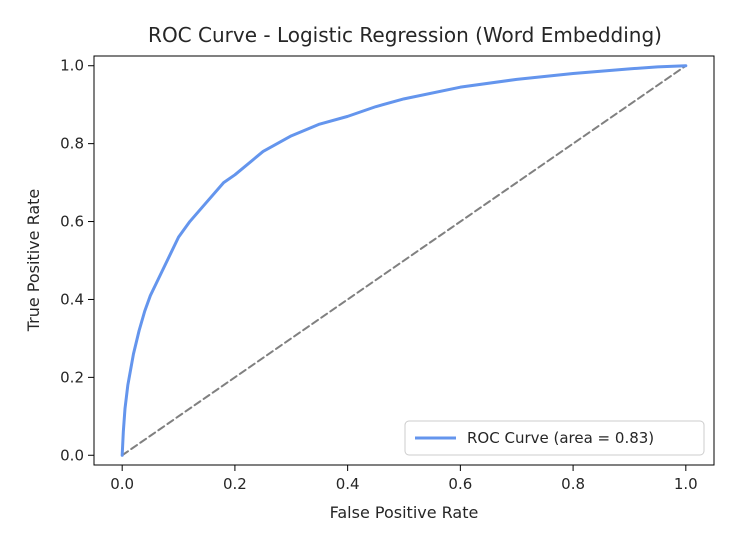 This screenshot has height=536, width=746. I want to click on y-tick-label: 0.8, so click(72, 144).